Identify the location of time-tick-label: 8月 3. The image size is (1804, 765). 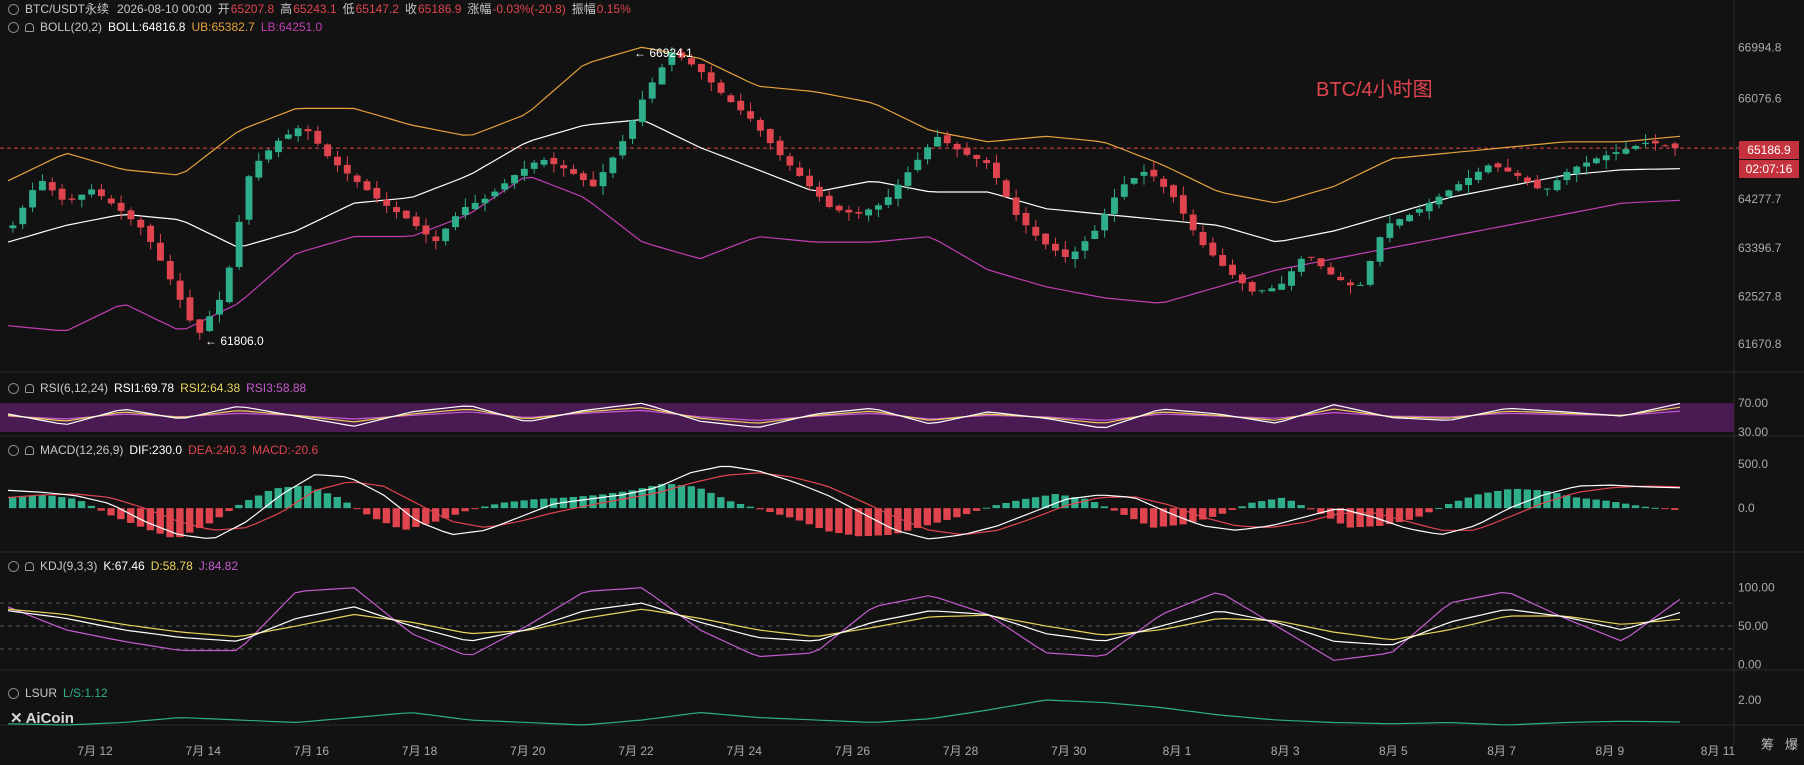
(1285, 751).